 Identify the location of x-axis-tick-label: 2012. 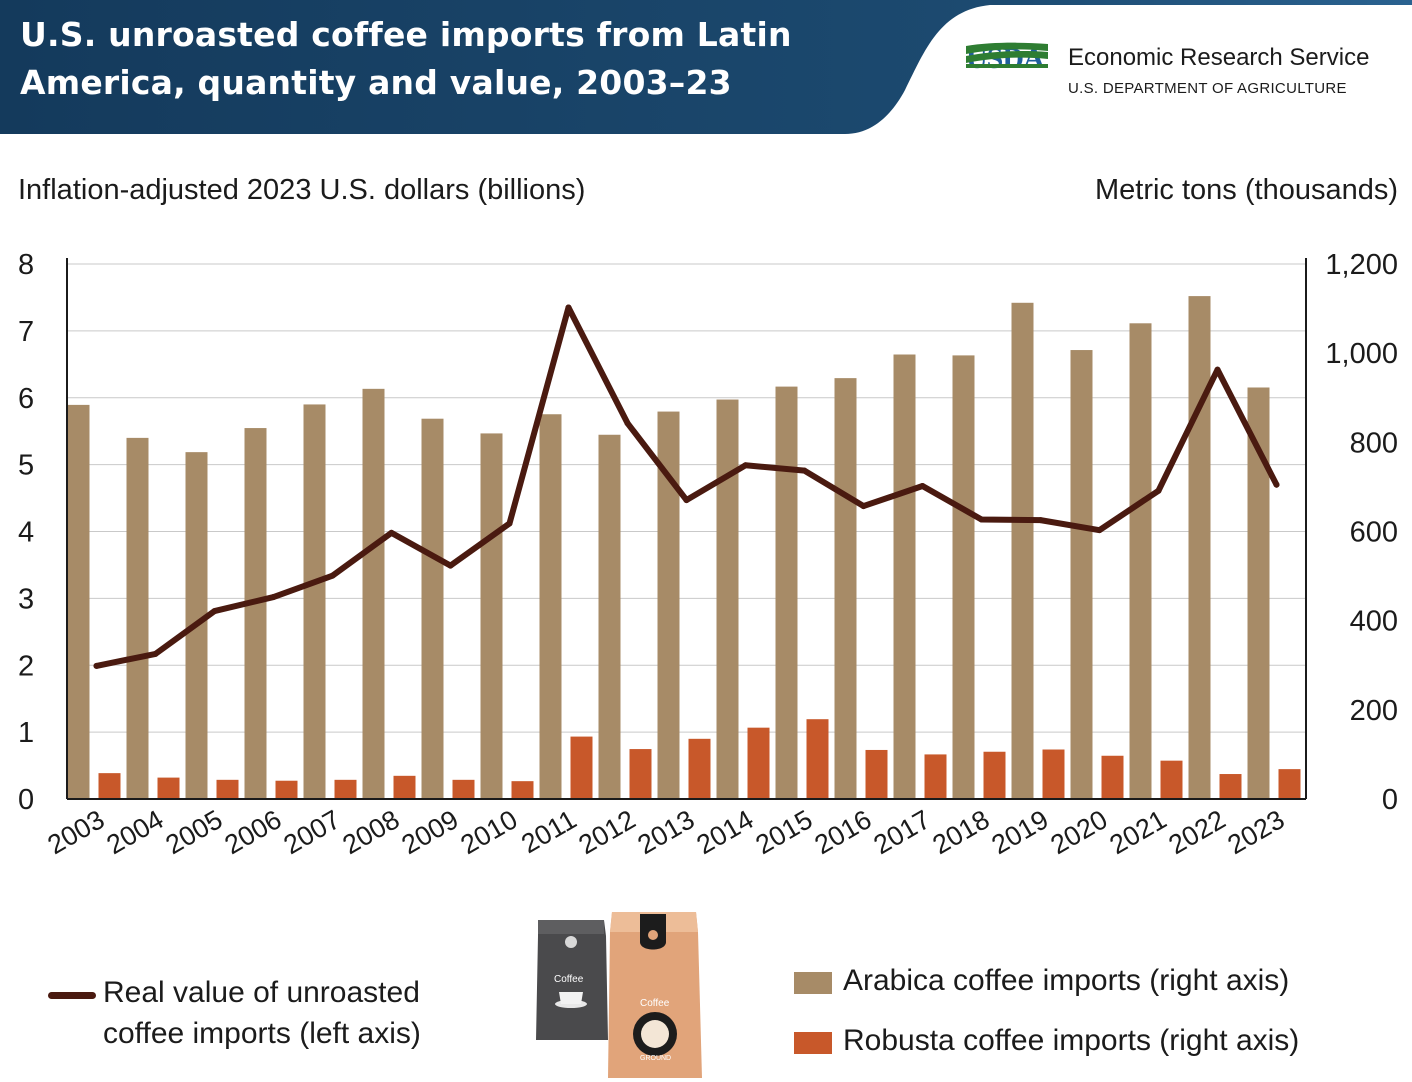
(606, 832).